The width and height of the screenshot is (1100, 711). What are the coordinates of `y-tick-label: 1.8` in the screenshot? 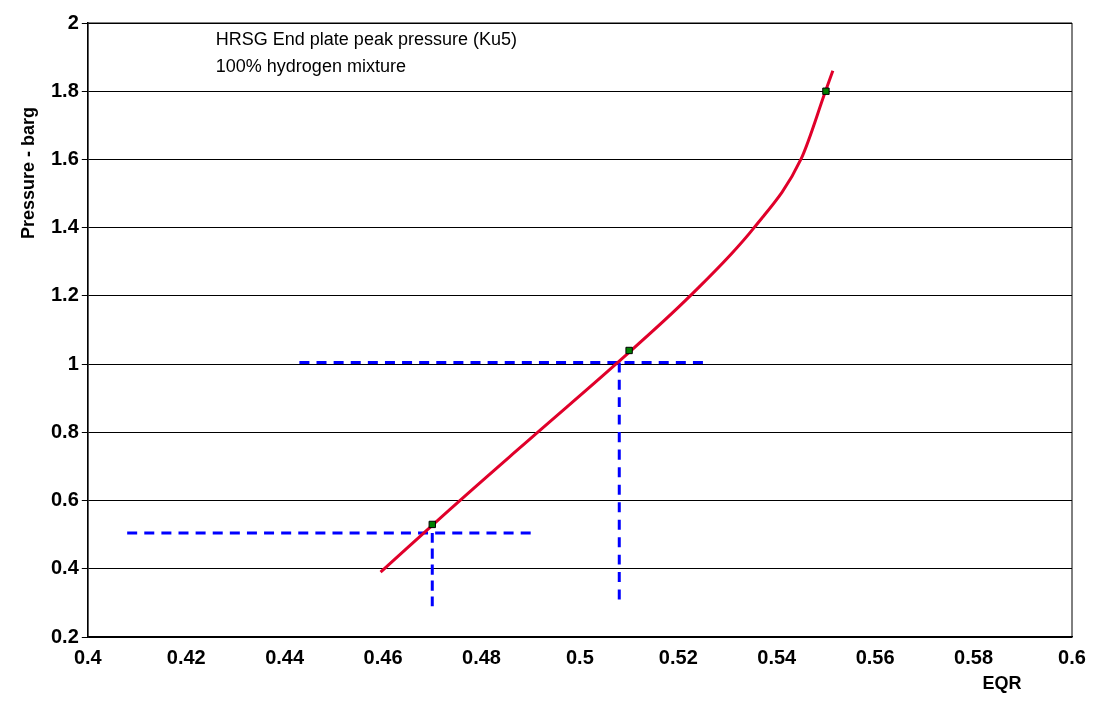 It's located at (64, 89).